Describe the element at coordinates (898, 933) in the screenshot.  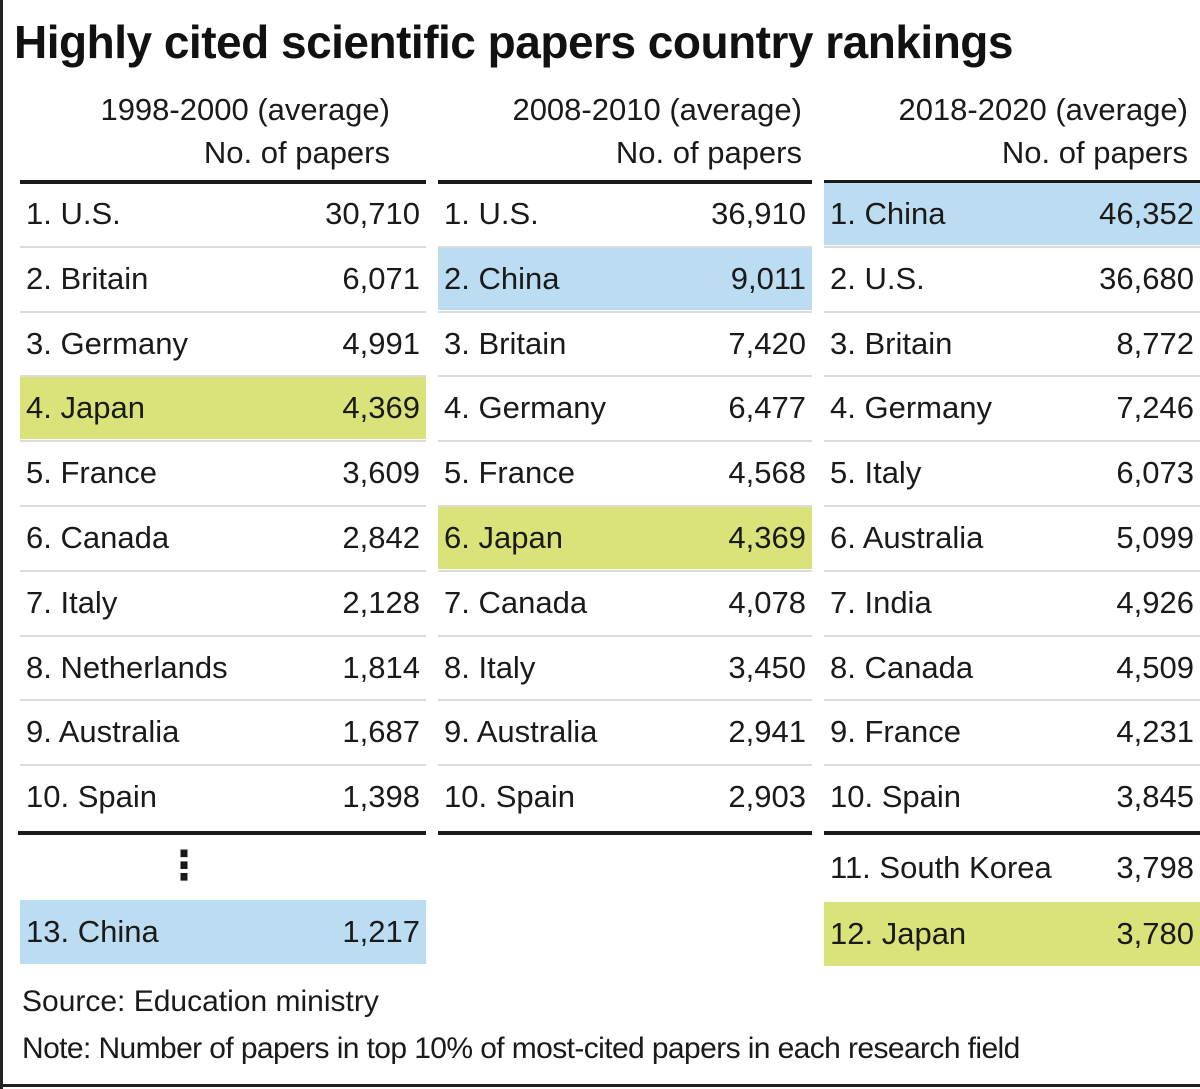
I see `country-name: 12. Japan` at that location.